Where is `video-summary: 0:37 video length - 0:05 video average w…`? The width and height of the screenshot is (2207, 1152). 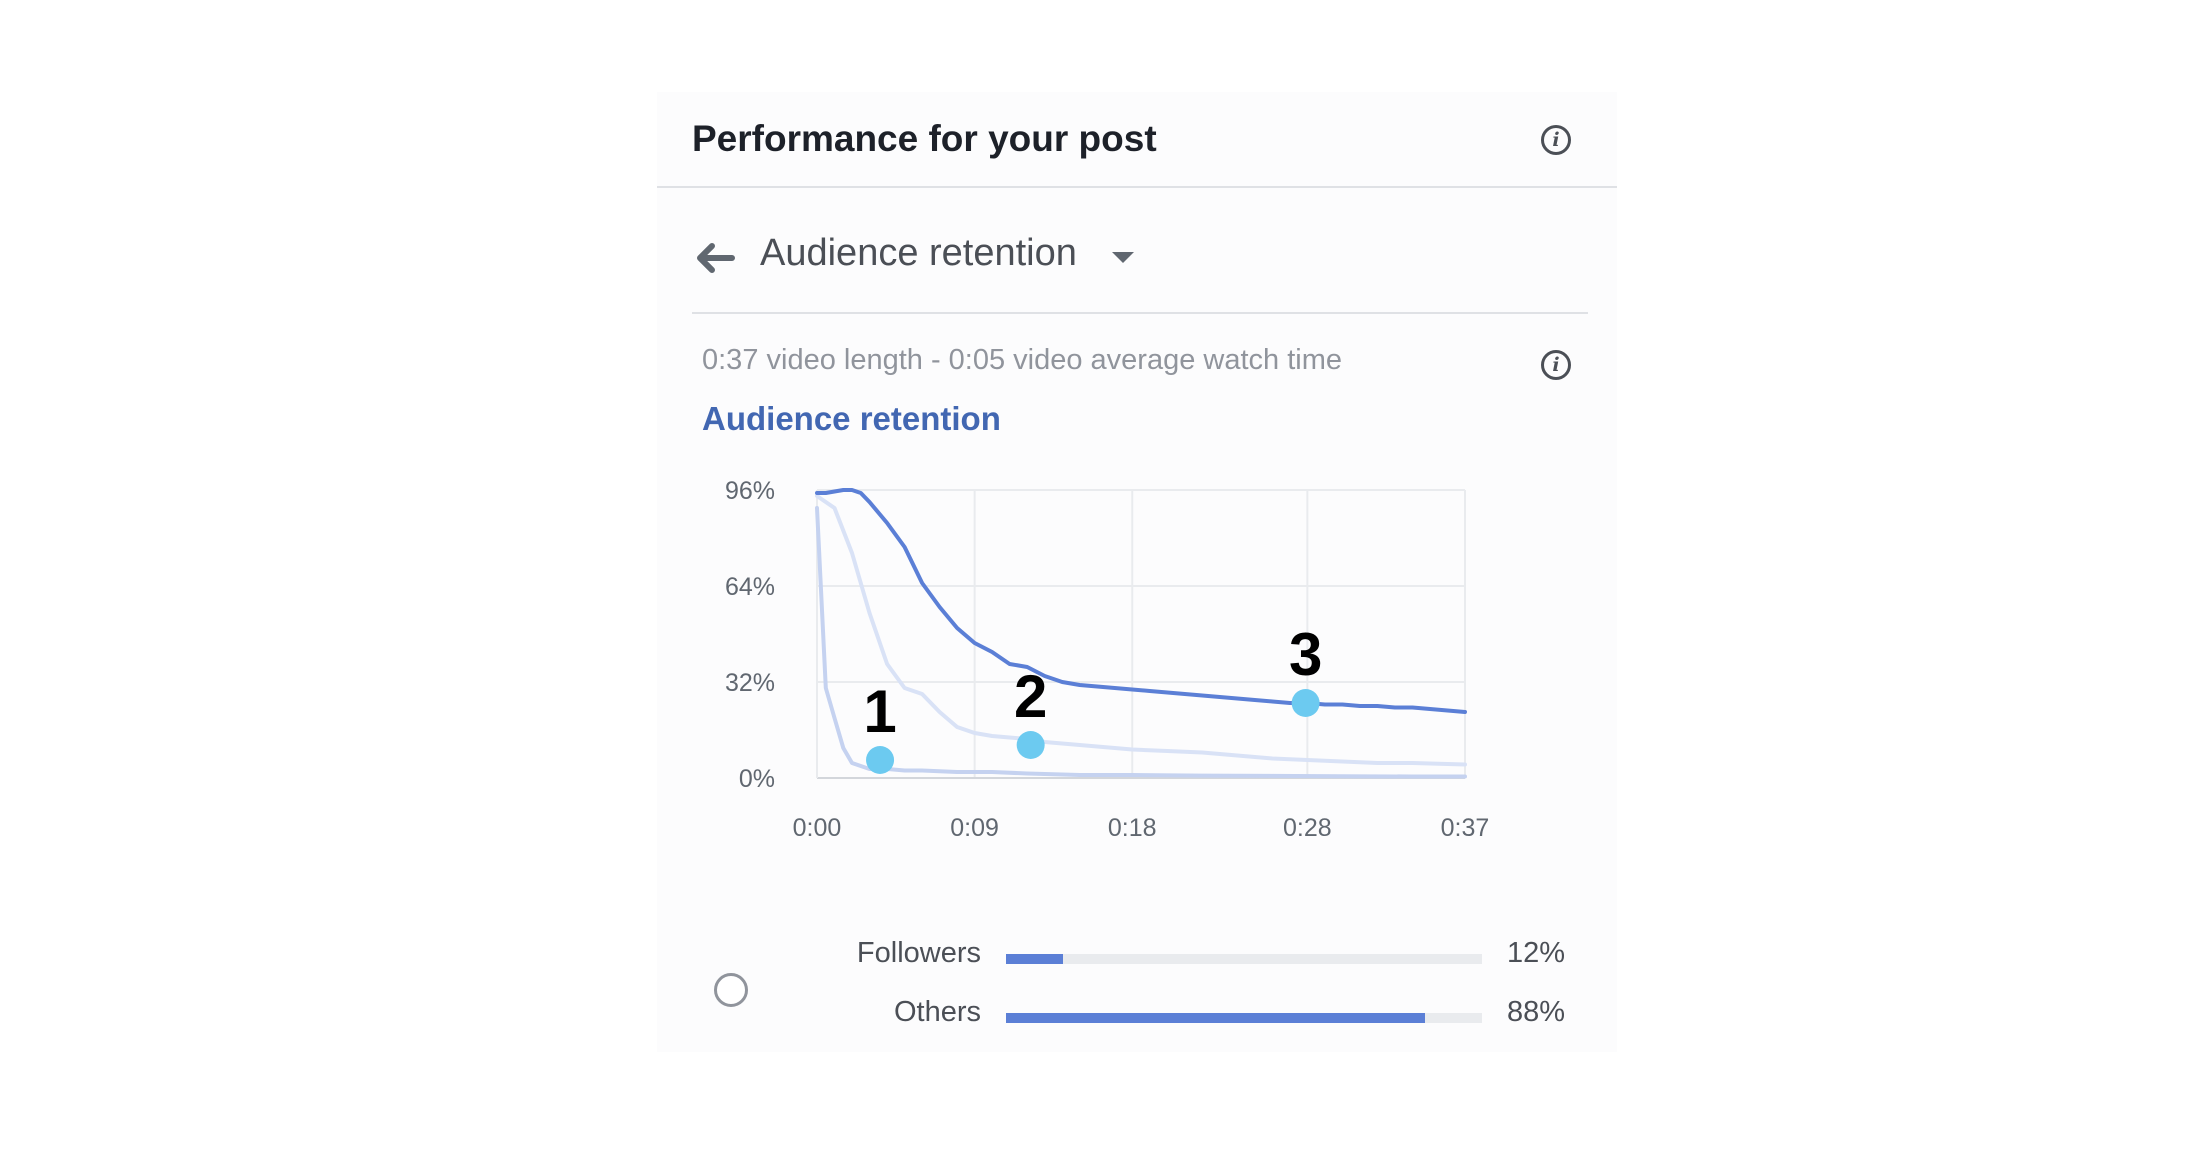 video-summary: 0:37 video length - 0:05 video average w… is located at coordinates (1022, 360).